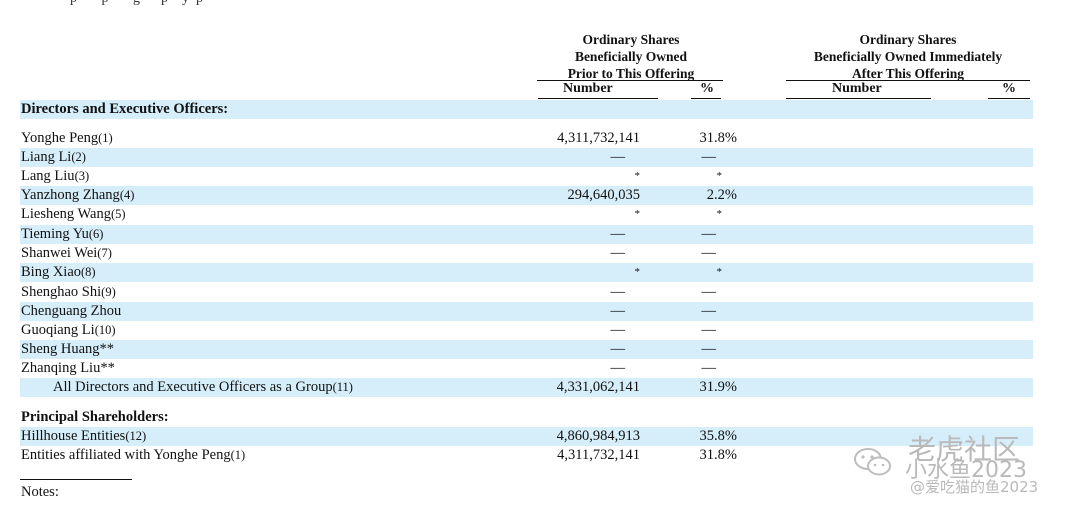  What do you see at coordinates (96, 234) in the screenshot?
I see `footnote-ref: (6)` at bounding box center [96, 234].